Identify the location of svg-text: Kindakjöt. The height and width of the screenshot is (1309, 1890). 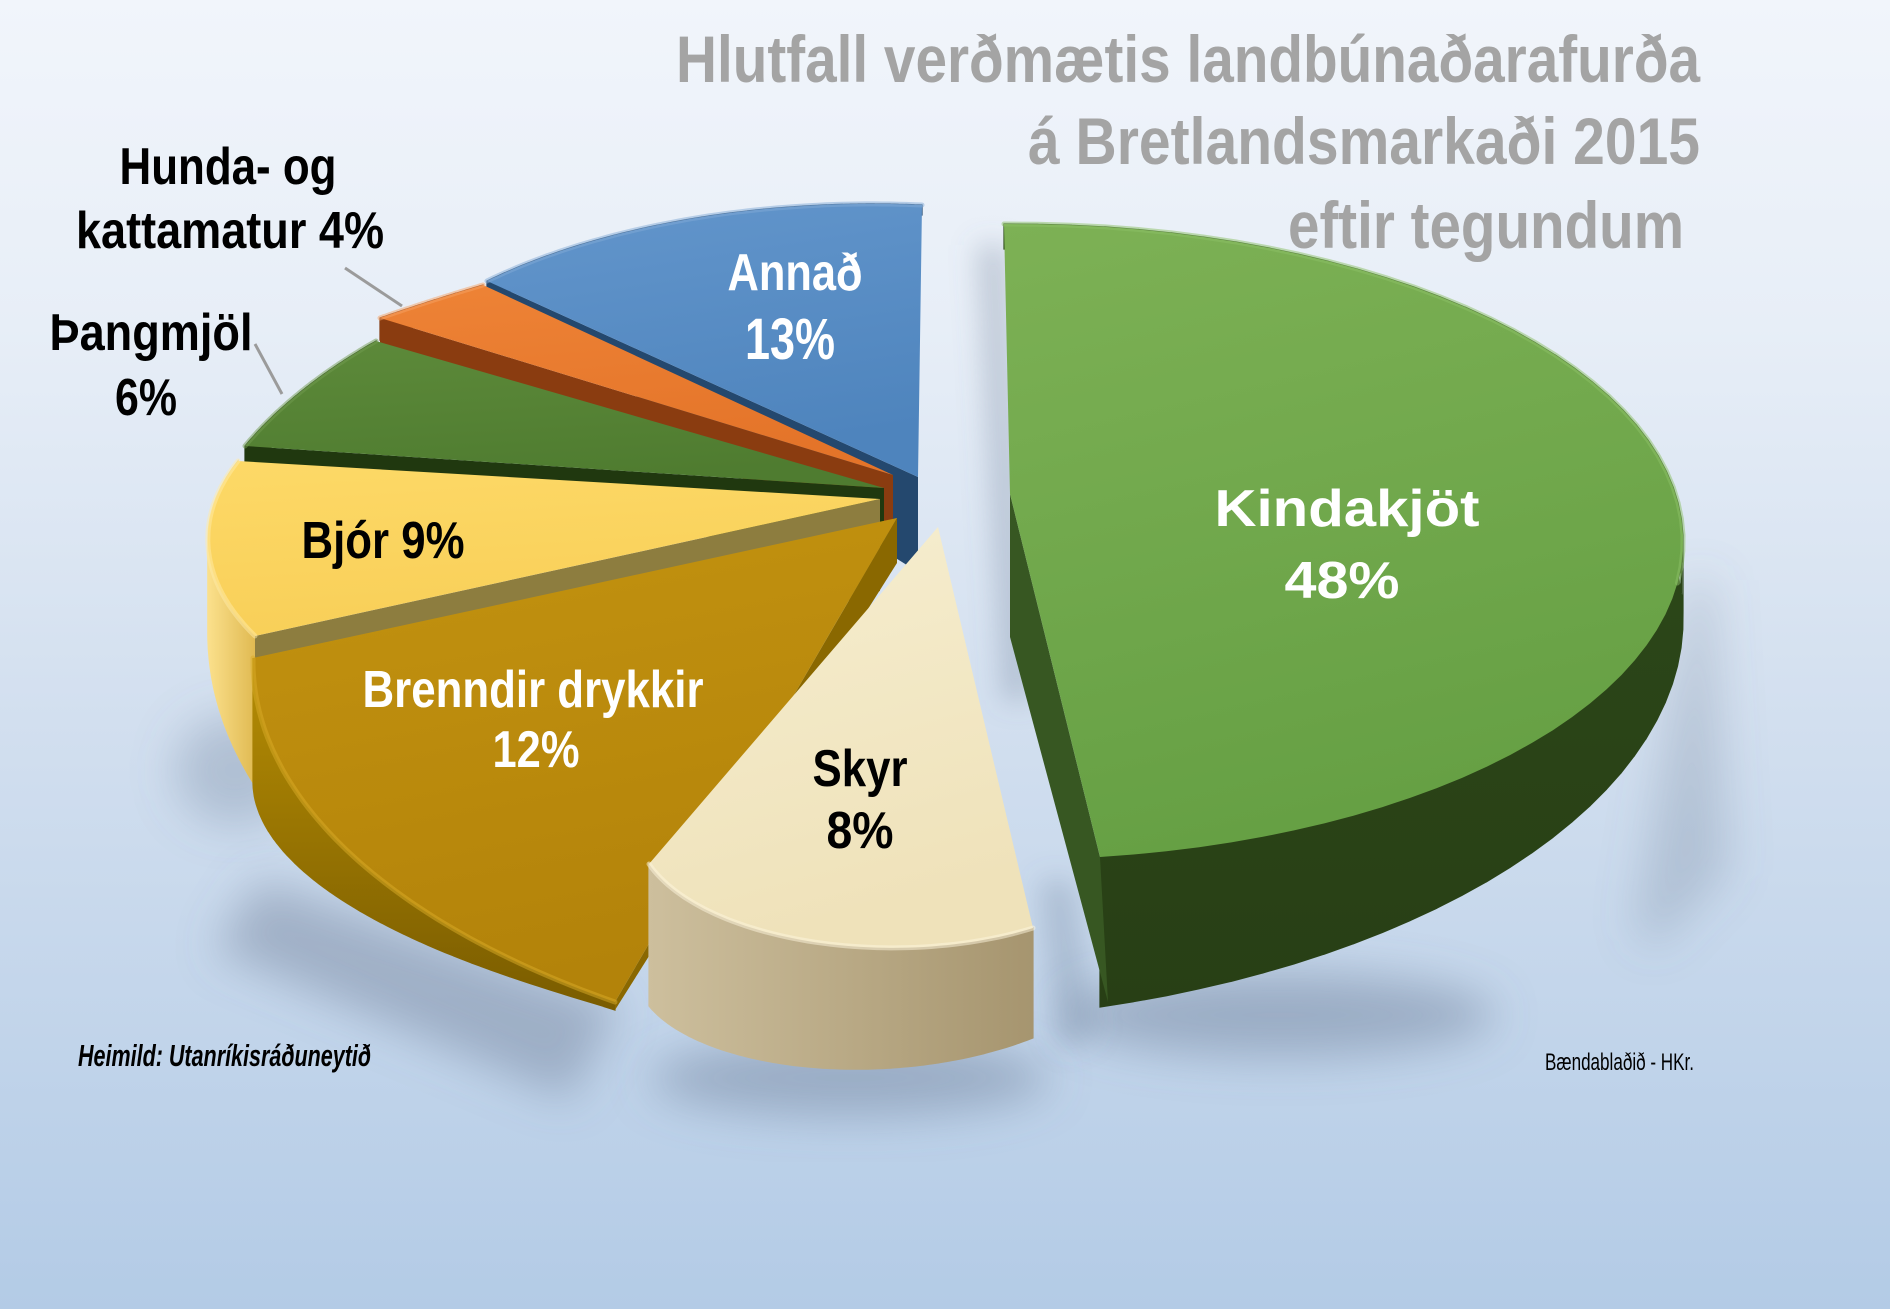
(1347, 509).